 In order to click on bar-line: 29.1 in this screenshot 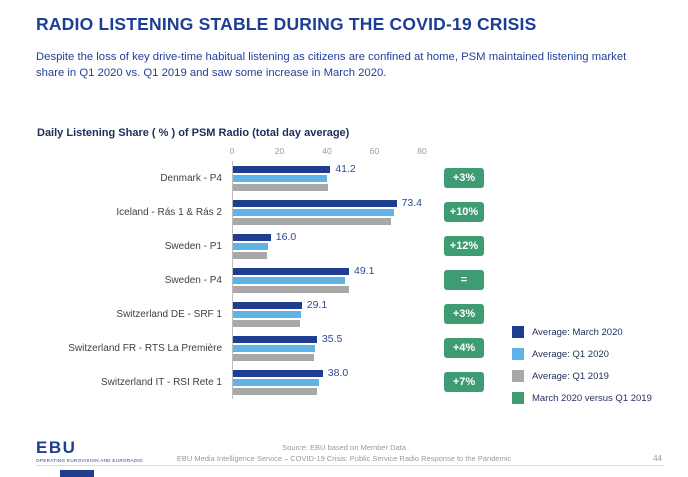, I will do `click(327, 305)`.